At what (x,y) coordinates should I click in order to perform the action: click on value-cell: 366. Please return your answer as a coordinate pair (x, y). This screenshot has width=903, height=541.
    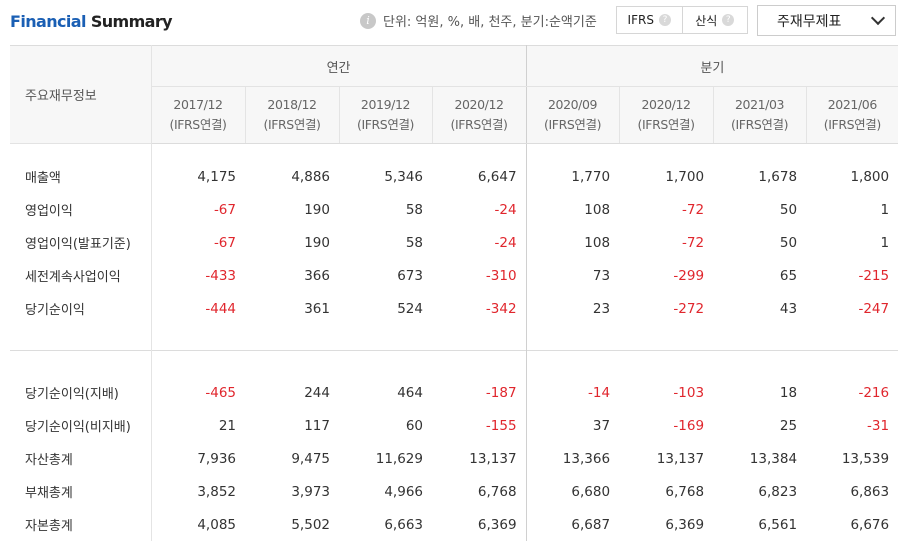
    Looking at the image, I should click on (317, 275).